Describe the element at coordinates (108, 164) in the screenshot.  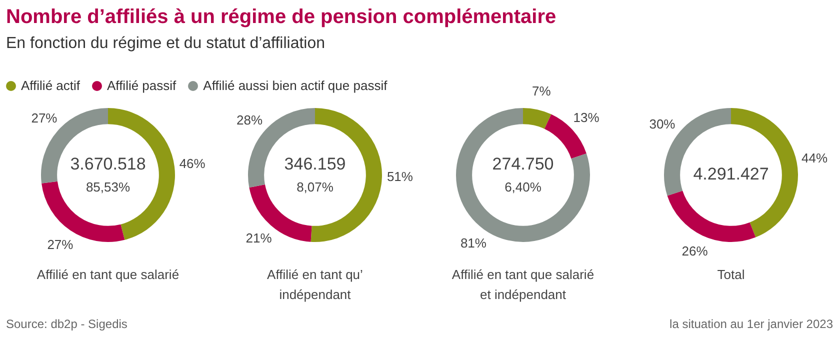
I see `text: 3.670.518` at that location.